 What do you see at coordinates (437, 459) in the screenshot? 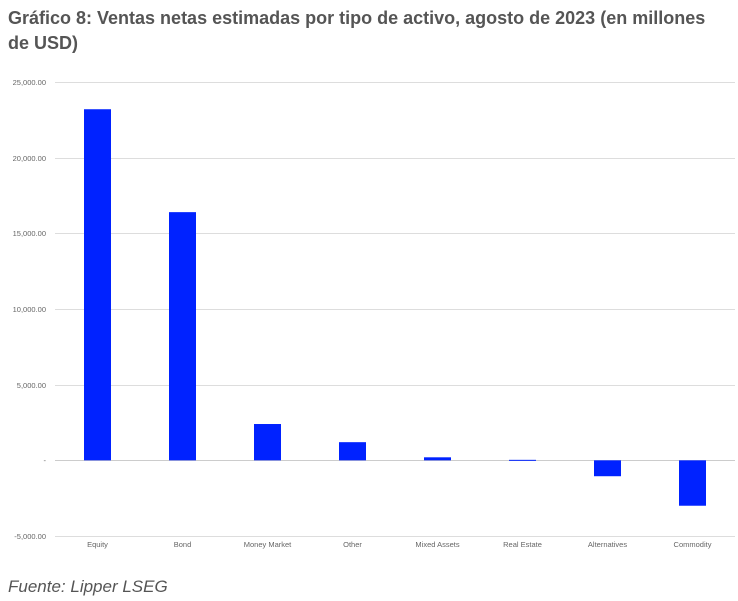
I see `bar-mixed-assets` at bounding box center [437, 459].